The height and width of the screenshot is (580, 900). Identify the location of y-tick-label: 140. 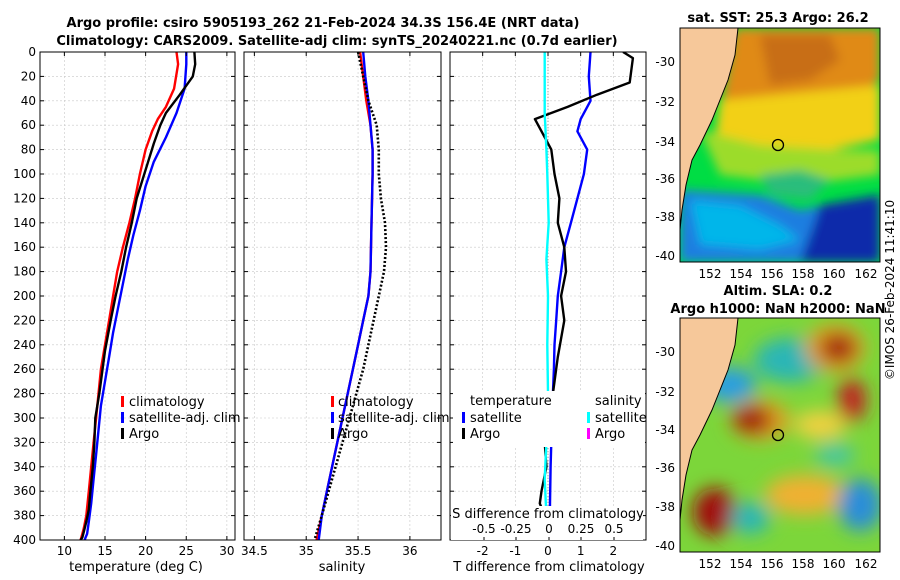
(24, 223).